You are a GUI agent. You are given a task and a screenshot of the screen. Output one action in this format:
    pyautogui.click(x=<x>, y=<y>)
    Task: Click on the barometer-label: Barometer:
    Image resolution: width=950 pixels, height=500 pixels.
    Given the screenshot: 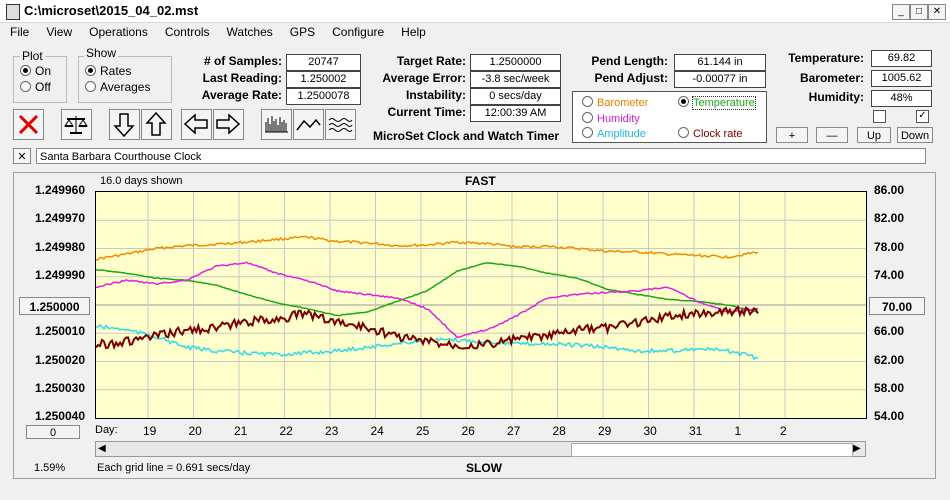 What is the action you would take?
    pyautogui.click(x=831, y=78)
    